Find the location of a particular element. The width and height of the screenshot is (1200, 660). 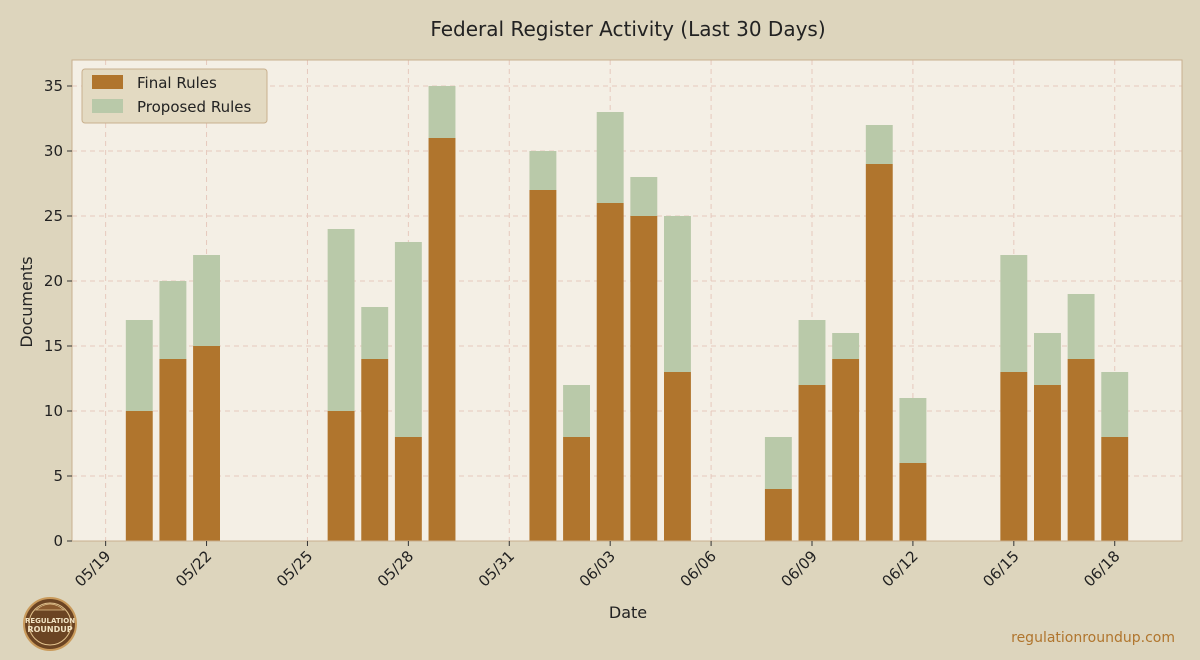

x-tick-label: 06/06 is located at coordinates (698, 568).